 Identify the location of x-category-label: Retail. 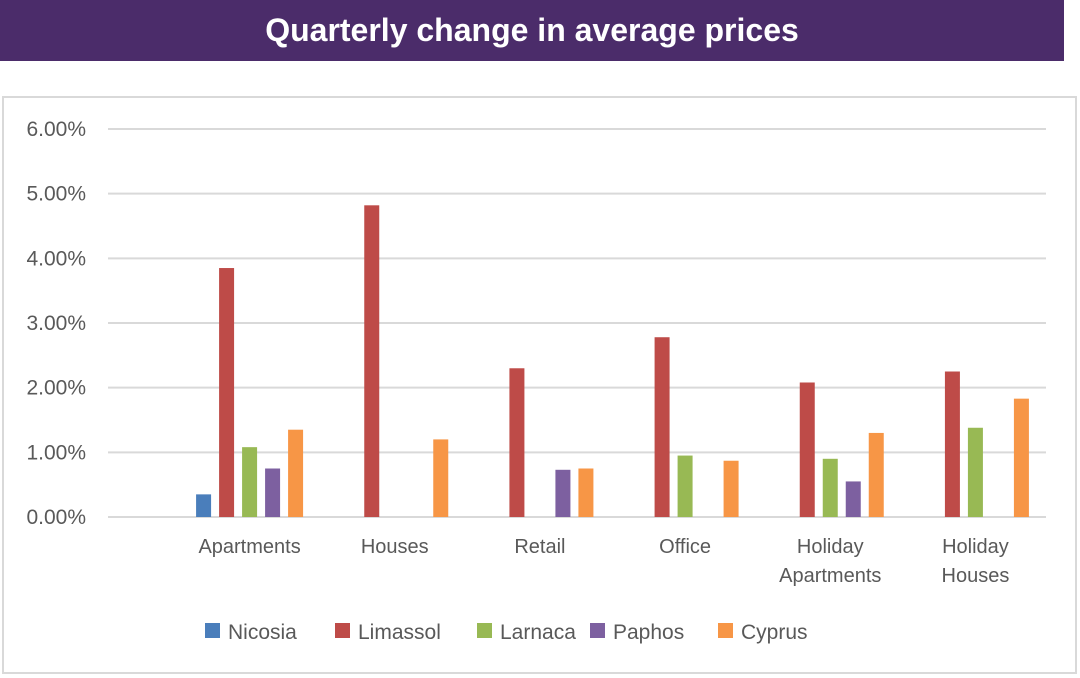
(539, 547).